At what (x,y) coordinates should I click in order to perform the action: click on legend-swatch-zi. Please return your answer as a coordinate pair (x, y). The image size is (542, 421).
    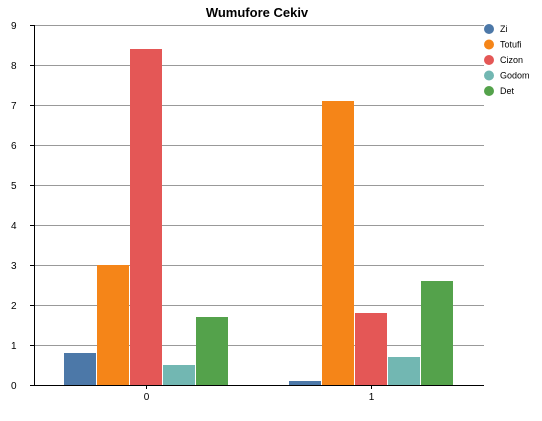
    Looking at the image, I should click on (489, 29).